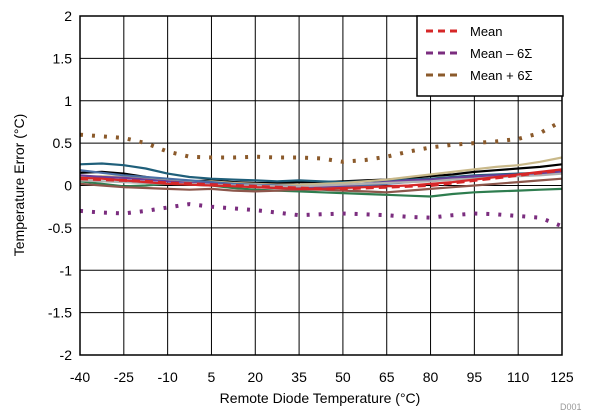 The height and width of the screenshot is (412, 590). I want to click on legend-box, so click(490, 56).